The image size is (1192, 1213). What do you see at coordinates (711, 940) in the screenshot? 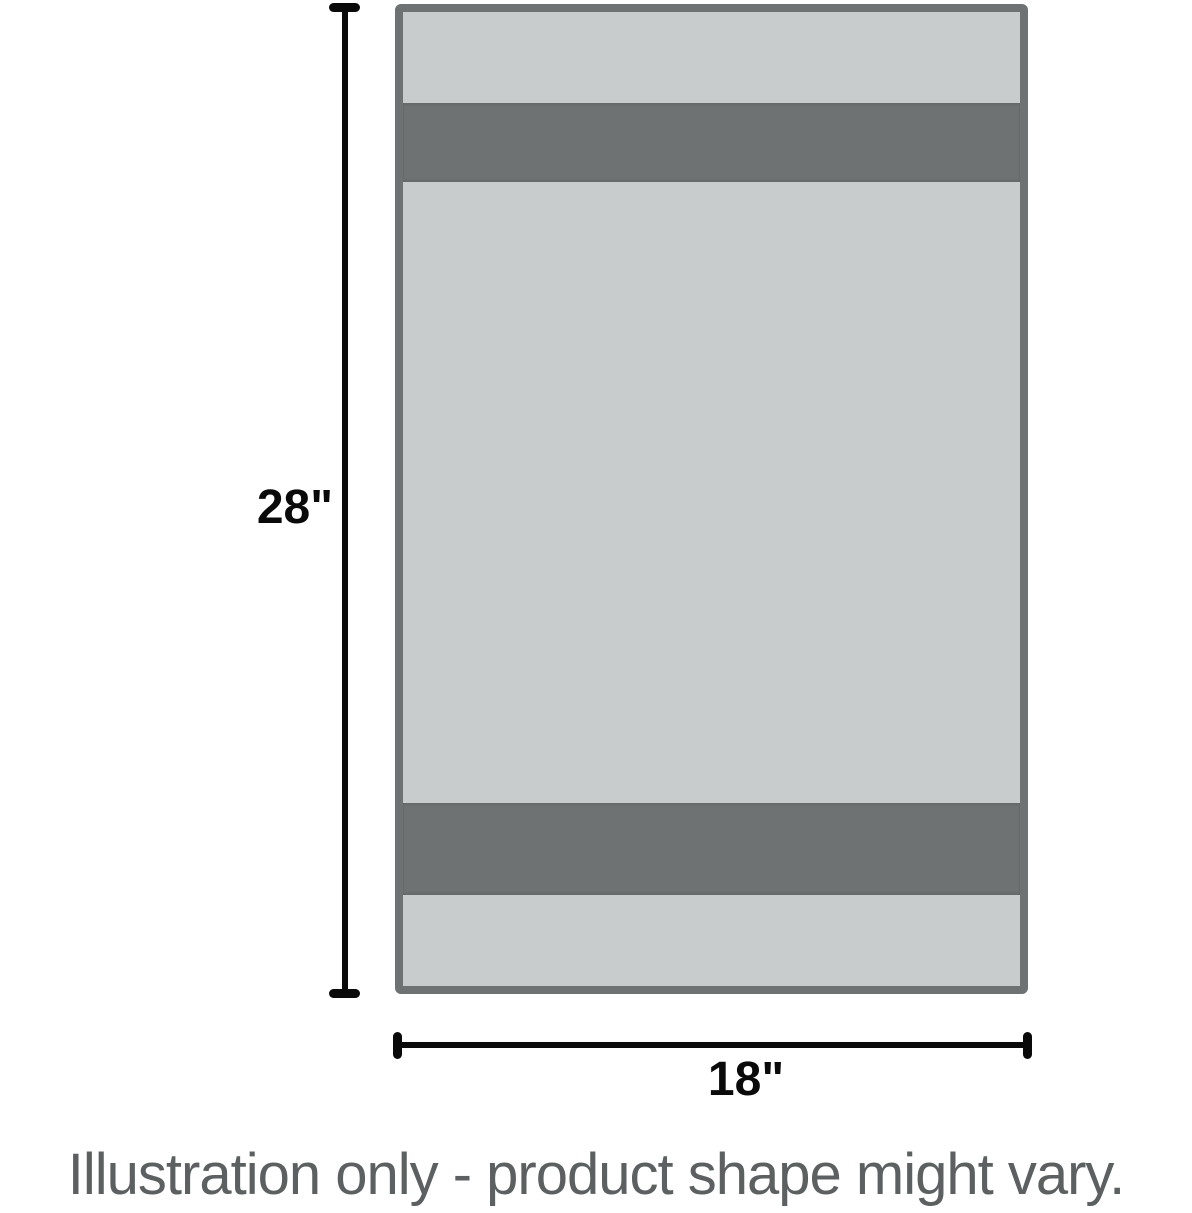
I see `towel-bottom-hem` at bounding box center [711, 940].